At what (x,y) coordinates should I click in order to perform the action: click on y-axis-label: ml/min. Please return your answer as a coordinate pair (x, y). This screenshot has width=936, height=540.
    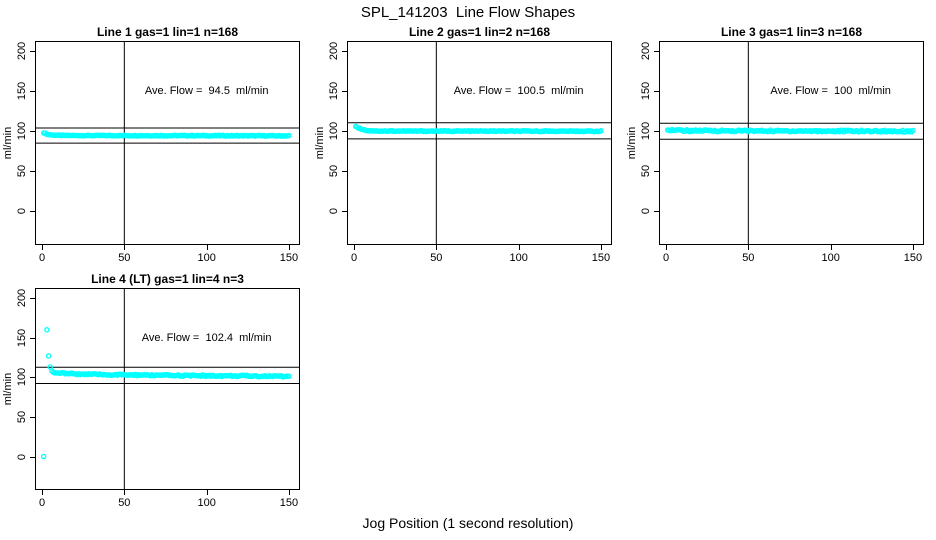
    Looking at the image, I should click on (8, 143).